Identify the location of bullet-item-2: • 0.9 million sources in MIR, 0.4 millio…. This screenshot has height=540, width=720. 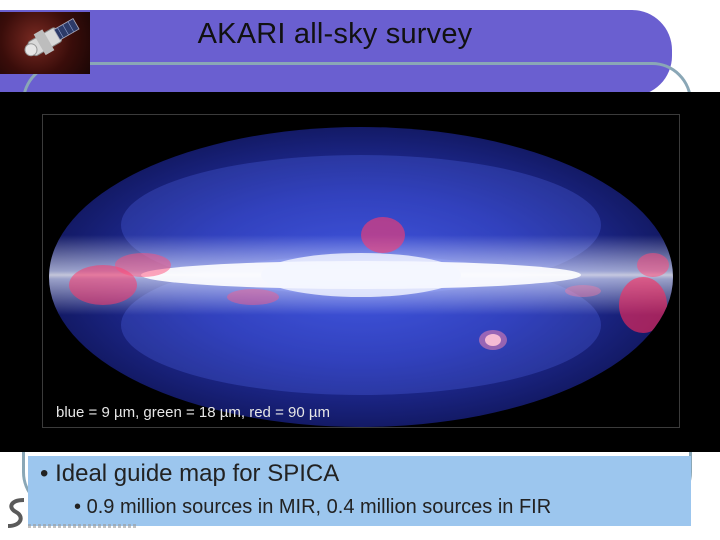
(312, 507).